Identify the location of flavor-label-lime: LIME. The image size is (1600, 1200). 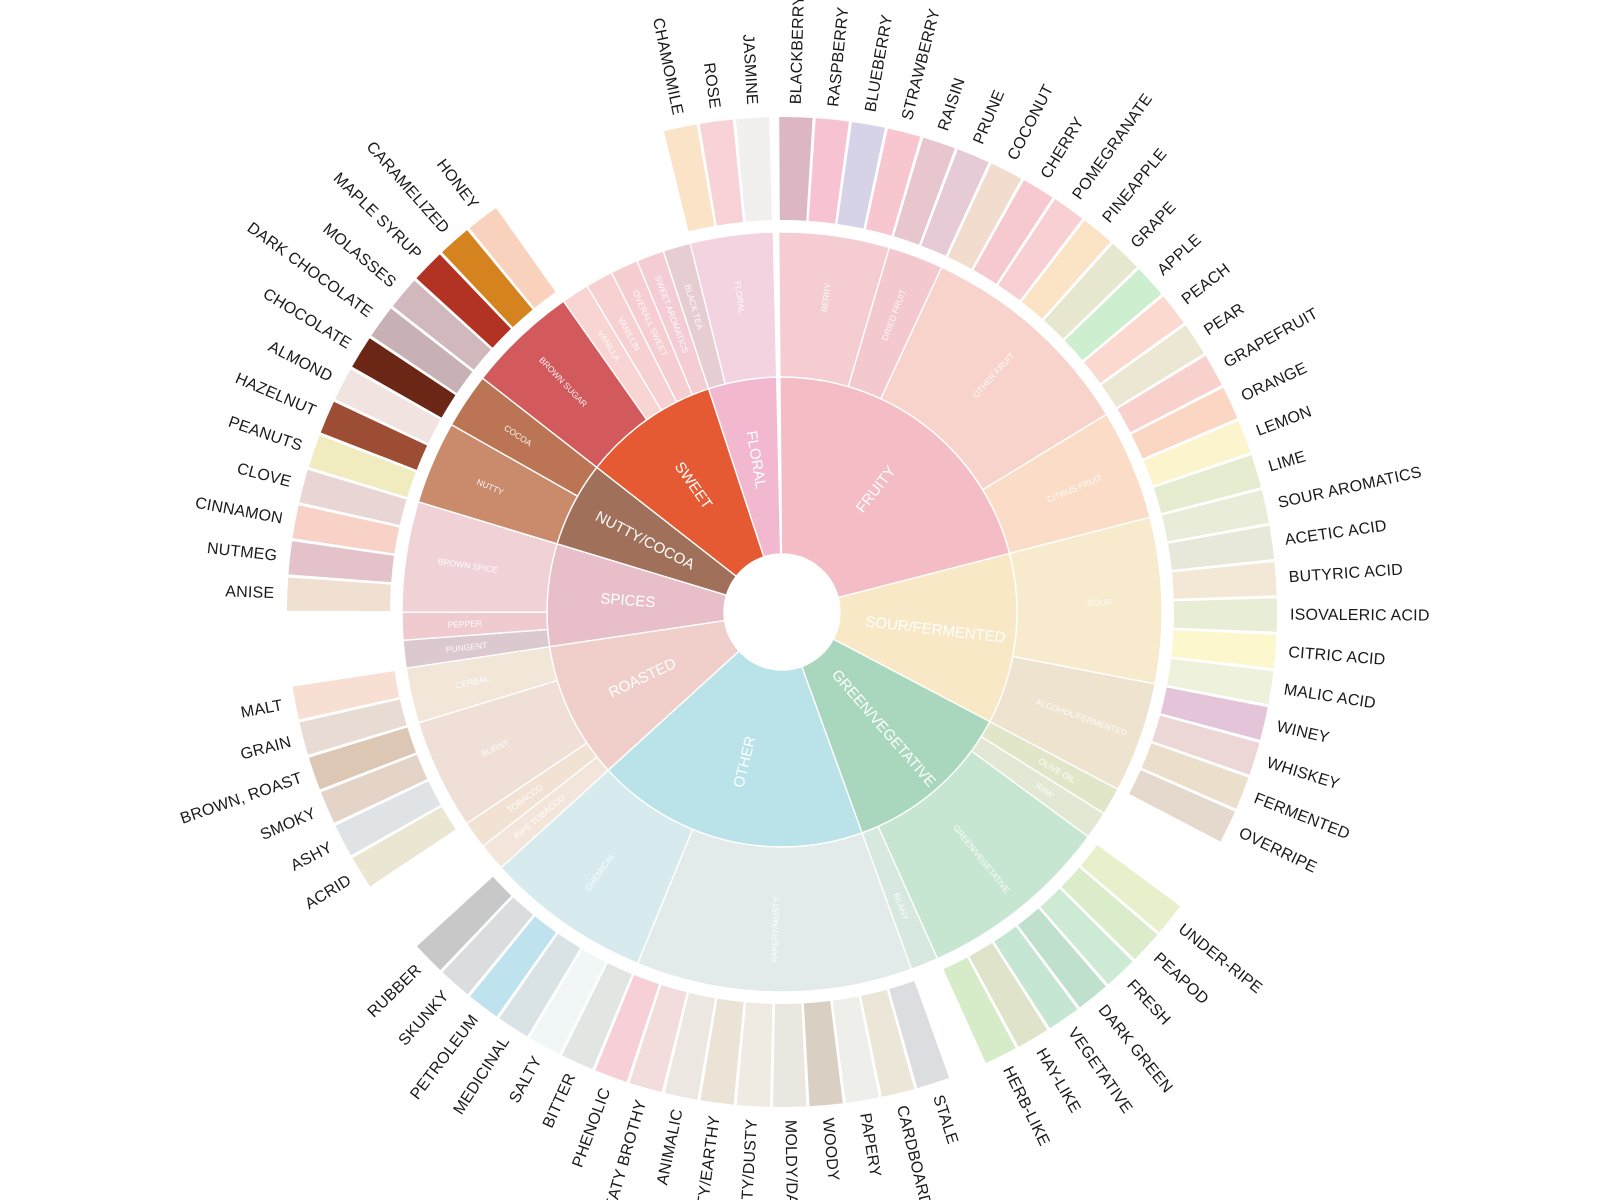
(1287, 461).